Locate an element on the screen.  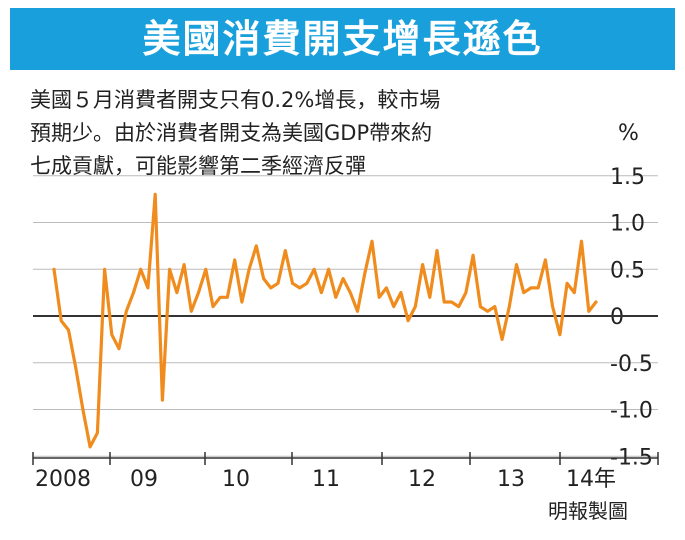
y-axis-unit: % is located at coordinates (628, 133).